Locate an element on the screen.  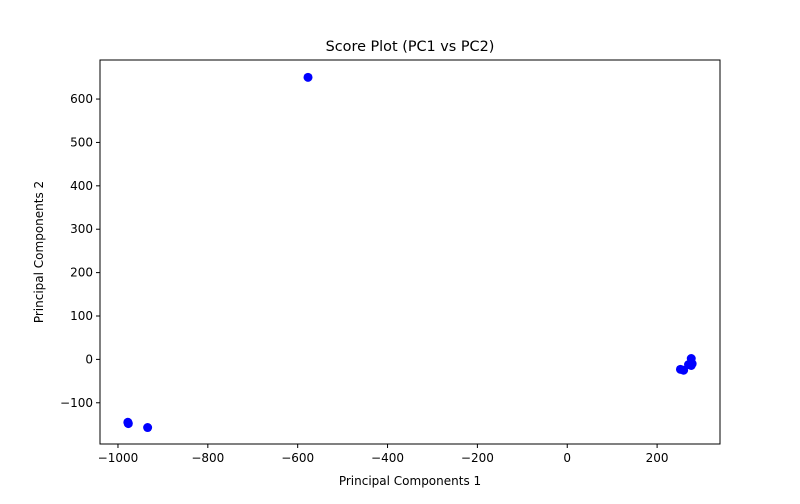
y-tick-label: 200 is located at coordinates (81, 273).